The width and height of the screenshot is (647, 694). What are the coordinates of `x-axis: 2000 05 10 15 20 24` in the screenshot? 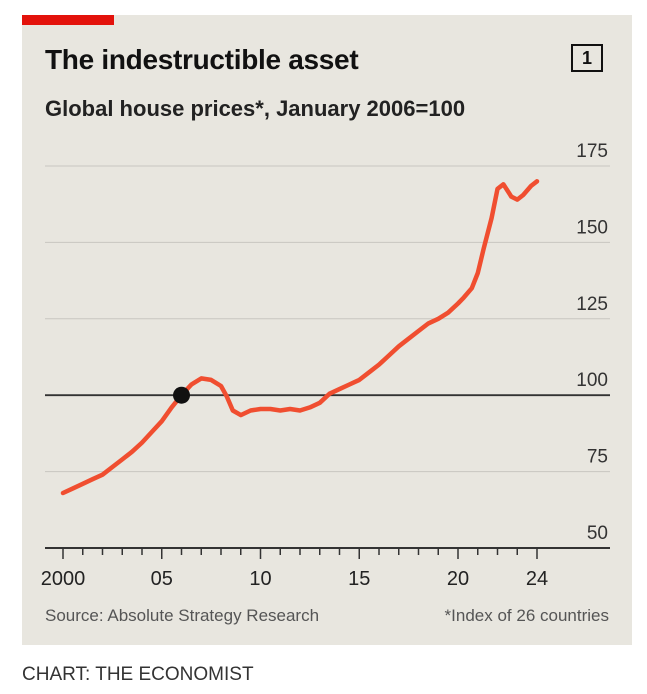 It's located at (325, 568).